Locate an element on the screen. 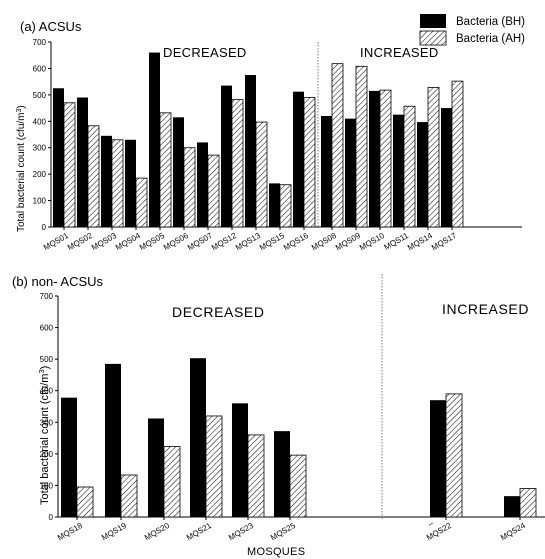 This screenshot has width=545, height=559. panel-a-y-ticks: 0 100 200 300 400 500 600 700 is located at coordinates (42, 135).